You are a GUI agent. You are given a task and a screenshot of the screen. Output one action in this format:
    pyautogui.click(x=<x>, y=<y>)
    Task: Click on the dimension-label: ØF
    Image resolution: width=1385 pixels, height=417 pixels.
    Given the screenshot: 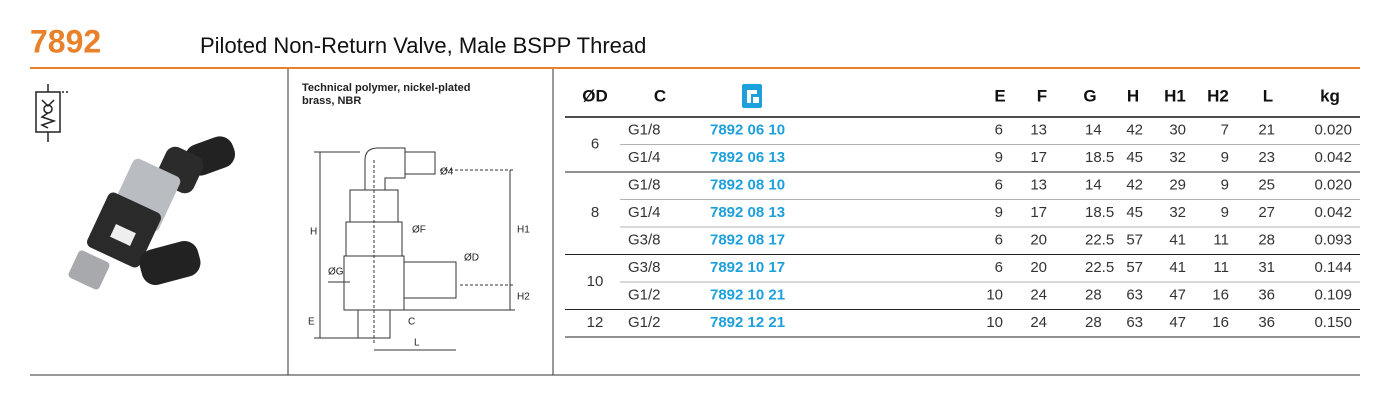 What is the action you would take?
    pyautogui.click(x=419, y=230)
    